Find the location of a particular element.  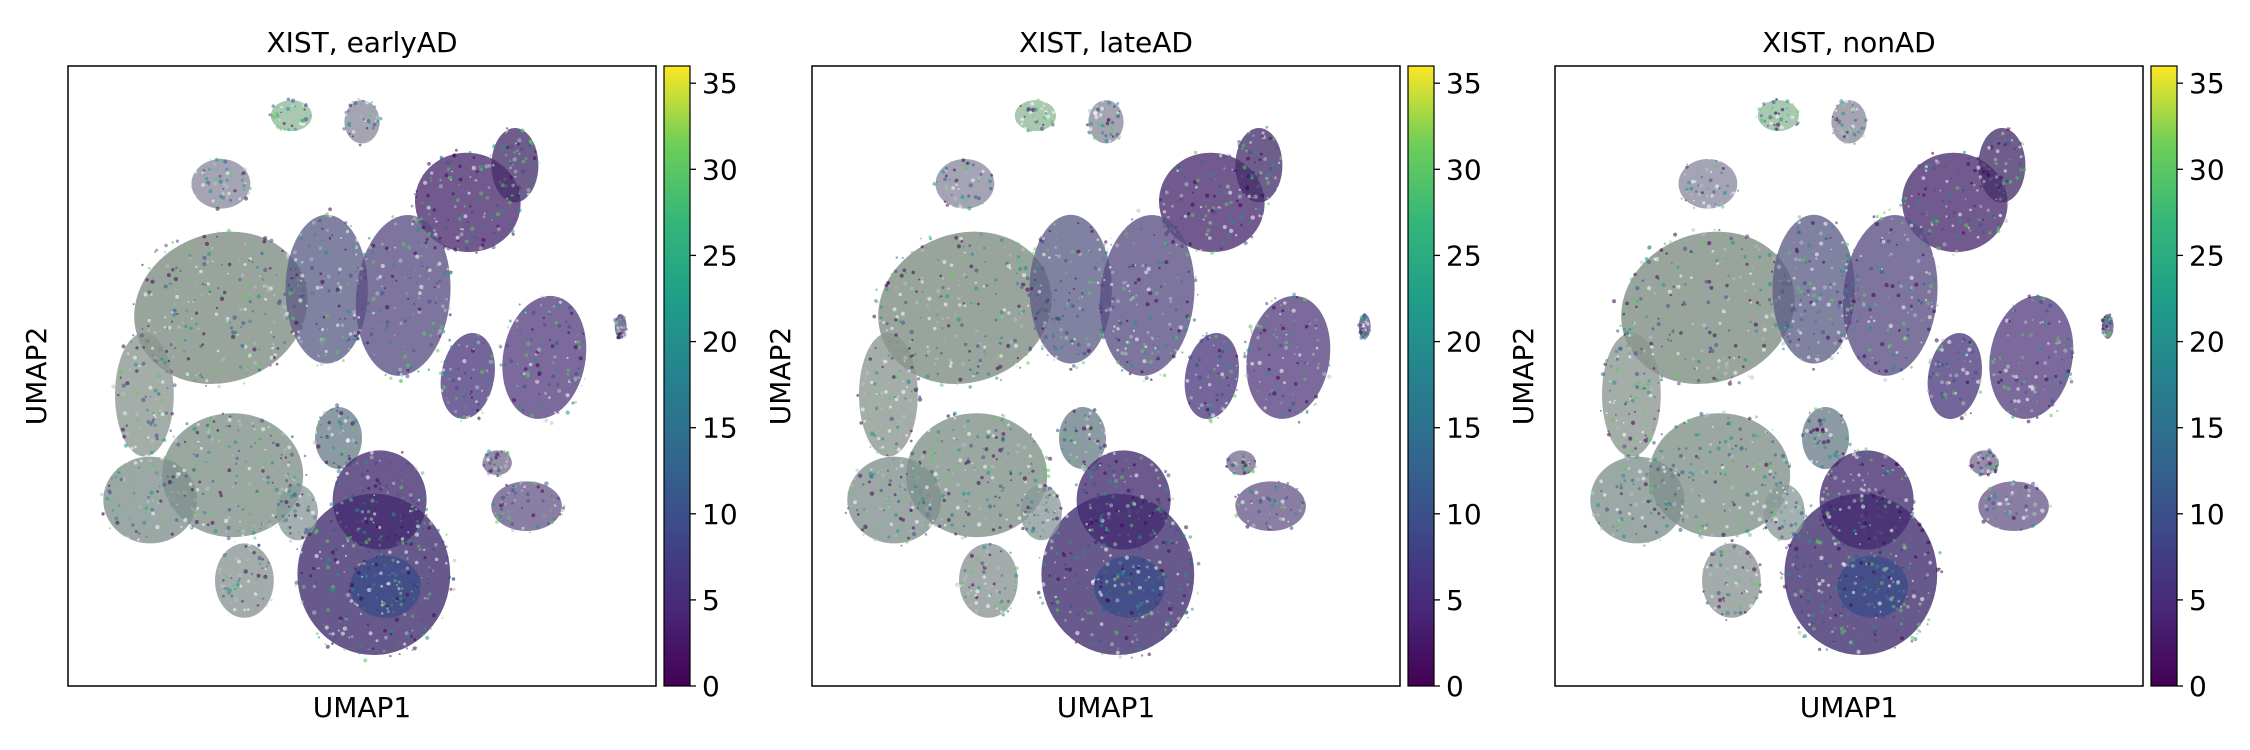

colorbar-tick-label: 10 is located at coordinates (720, 514).